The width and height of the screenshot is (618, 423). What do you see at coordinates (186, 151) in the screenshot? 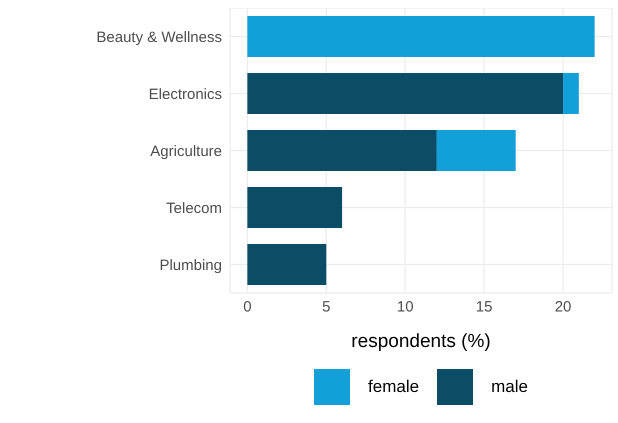
I see `y-tick-label: Agriculture` at bounding box center [186, 151].